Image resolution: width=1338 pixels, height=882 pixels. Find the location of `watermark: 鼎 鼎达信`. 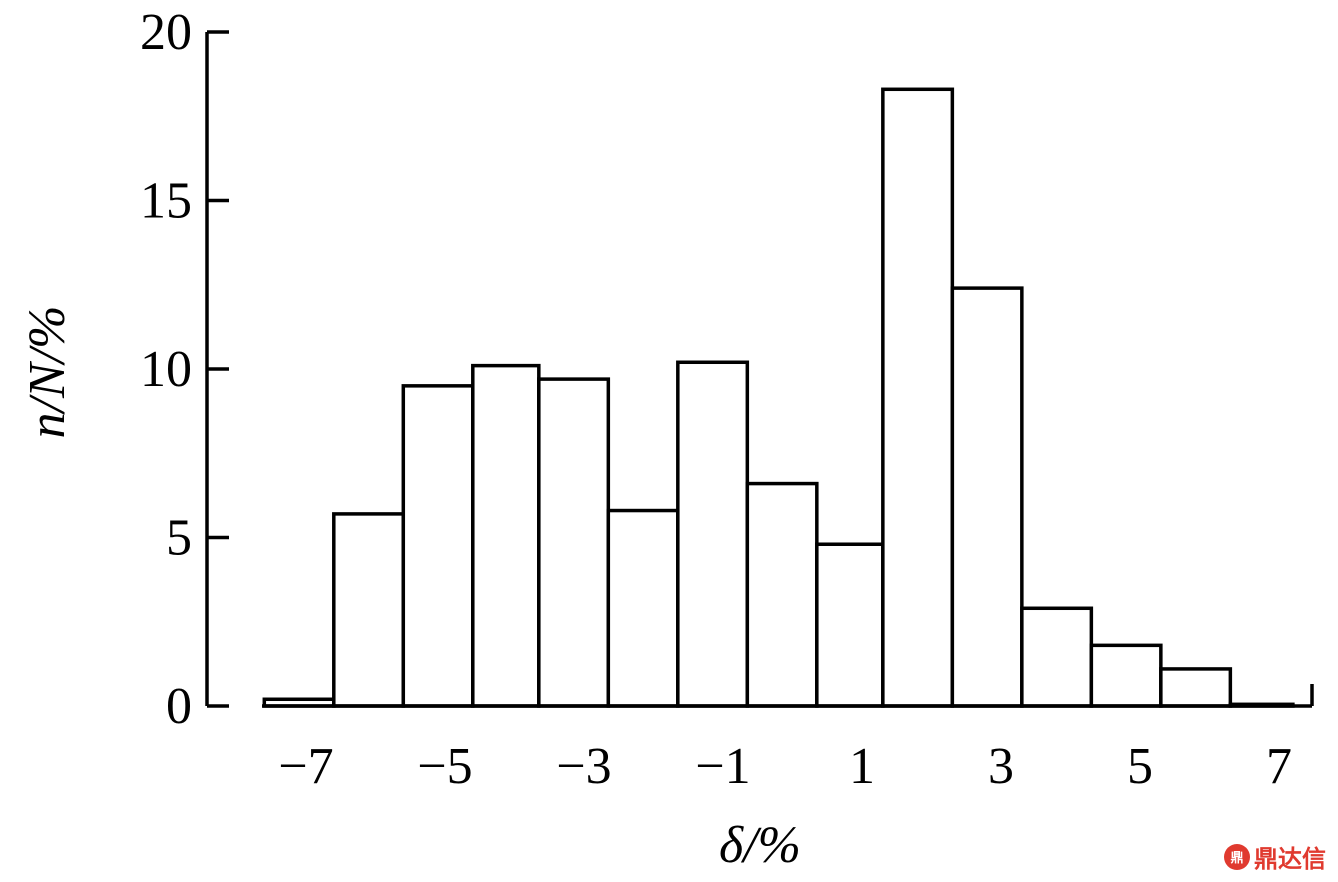

watermark: 鼎 鼎达信 is located at coordinates (1275, 856).